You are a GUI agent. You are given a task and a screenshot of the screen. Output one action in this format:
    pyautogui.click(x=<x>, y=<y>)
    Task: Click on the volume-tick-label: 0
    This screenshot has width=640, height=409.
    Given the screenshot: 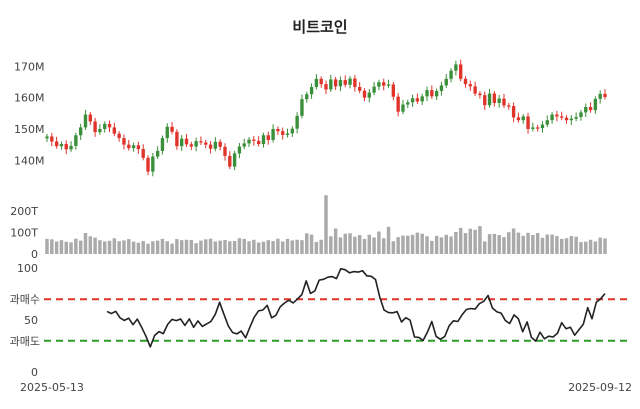 What is the action you would take?
    pyautogui.click(x=34, y=254)
    